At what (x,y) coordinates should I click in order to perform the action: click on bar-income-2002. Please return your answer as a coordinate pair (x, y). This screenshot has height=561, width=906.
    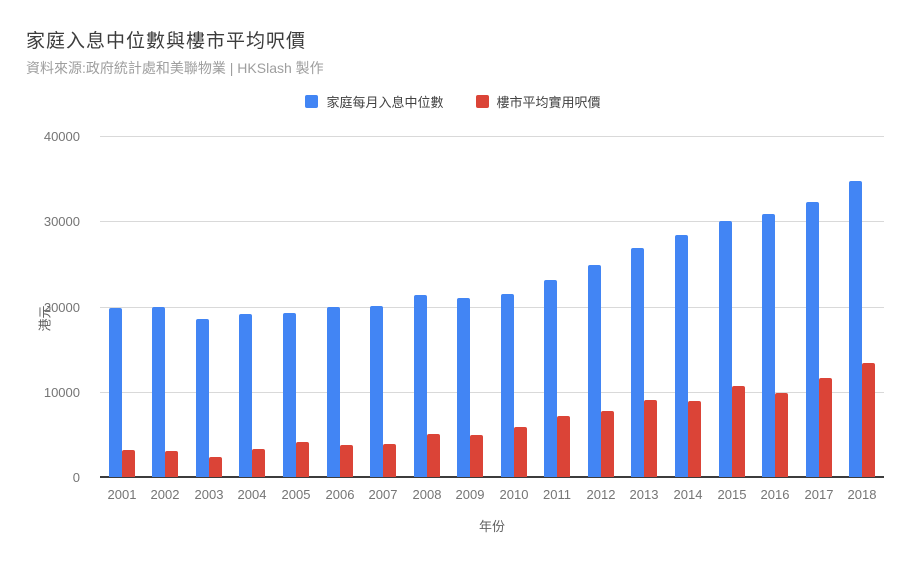
    Looking at the image, I should click on (158, 392).